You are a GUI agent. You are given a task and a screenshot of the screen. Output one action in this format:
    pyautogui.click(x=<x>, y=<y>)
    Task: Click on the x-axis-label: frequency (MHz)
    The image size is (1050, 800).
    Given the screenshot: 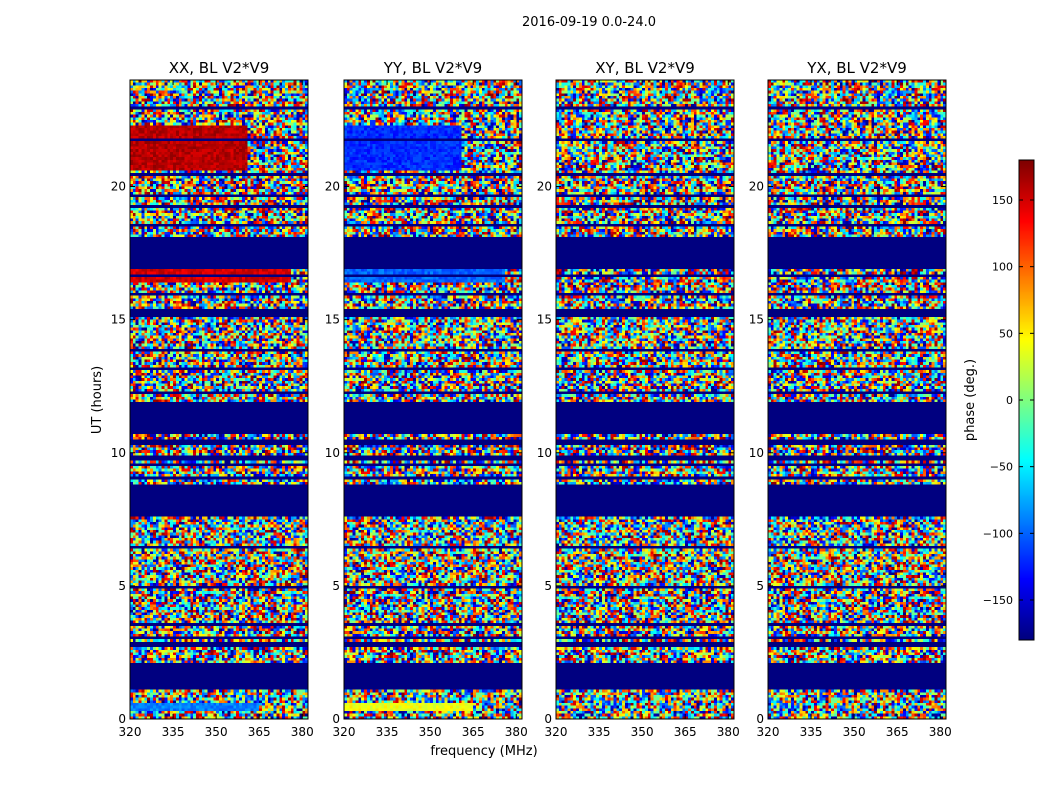 What is the action you would take?
    pyautogui.click(x=483, y=751)
    